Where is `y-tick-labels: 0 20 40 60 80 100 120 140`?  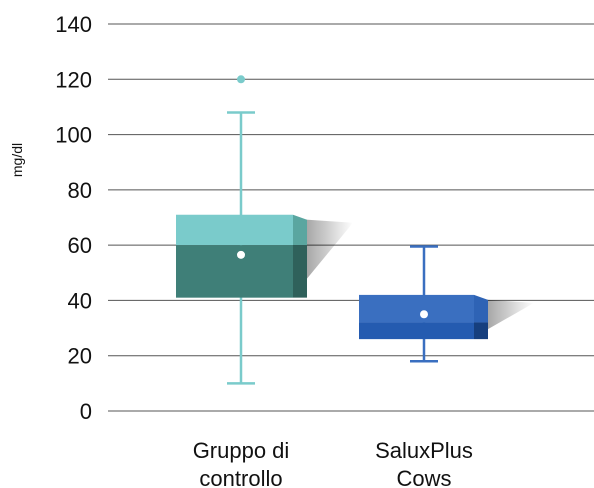 y-tick-labels: 0 20 40 60 80 100 120 140 is located at coordinates (73, 218).